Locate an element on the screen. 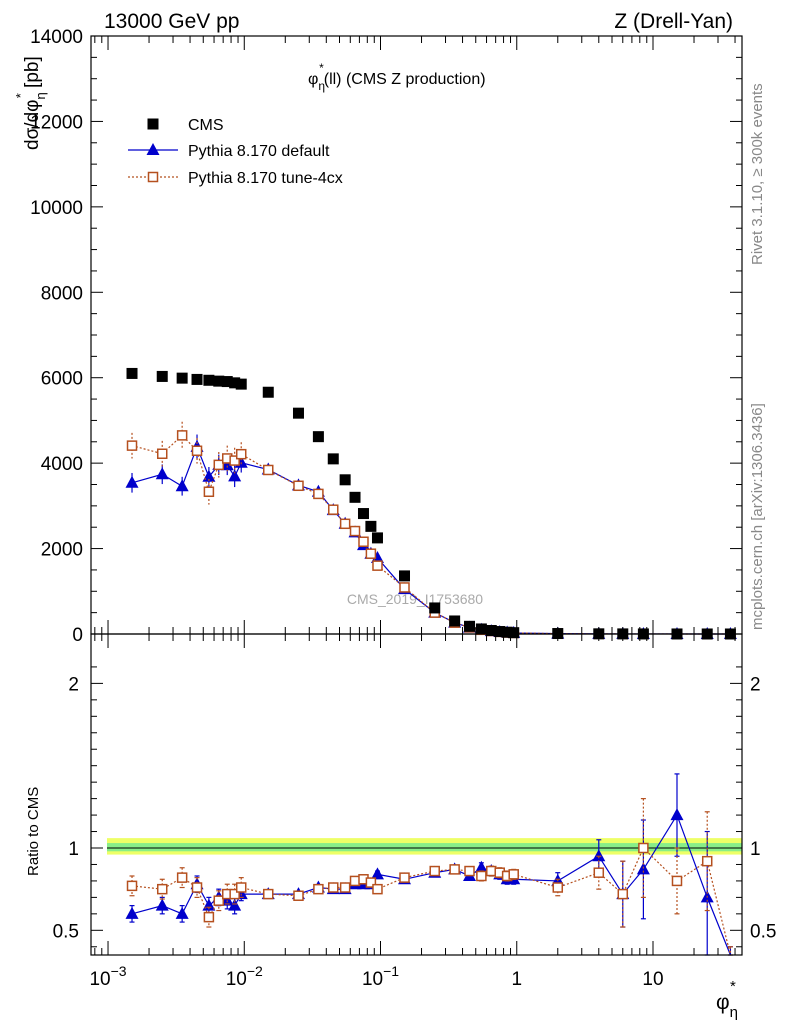  mcplots-label-text: mcplots.cern.ch [arXiv:1306.3436] is located at coordinates (757, 516).